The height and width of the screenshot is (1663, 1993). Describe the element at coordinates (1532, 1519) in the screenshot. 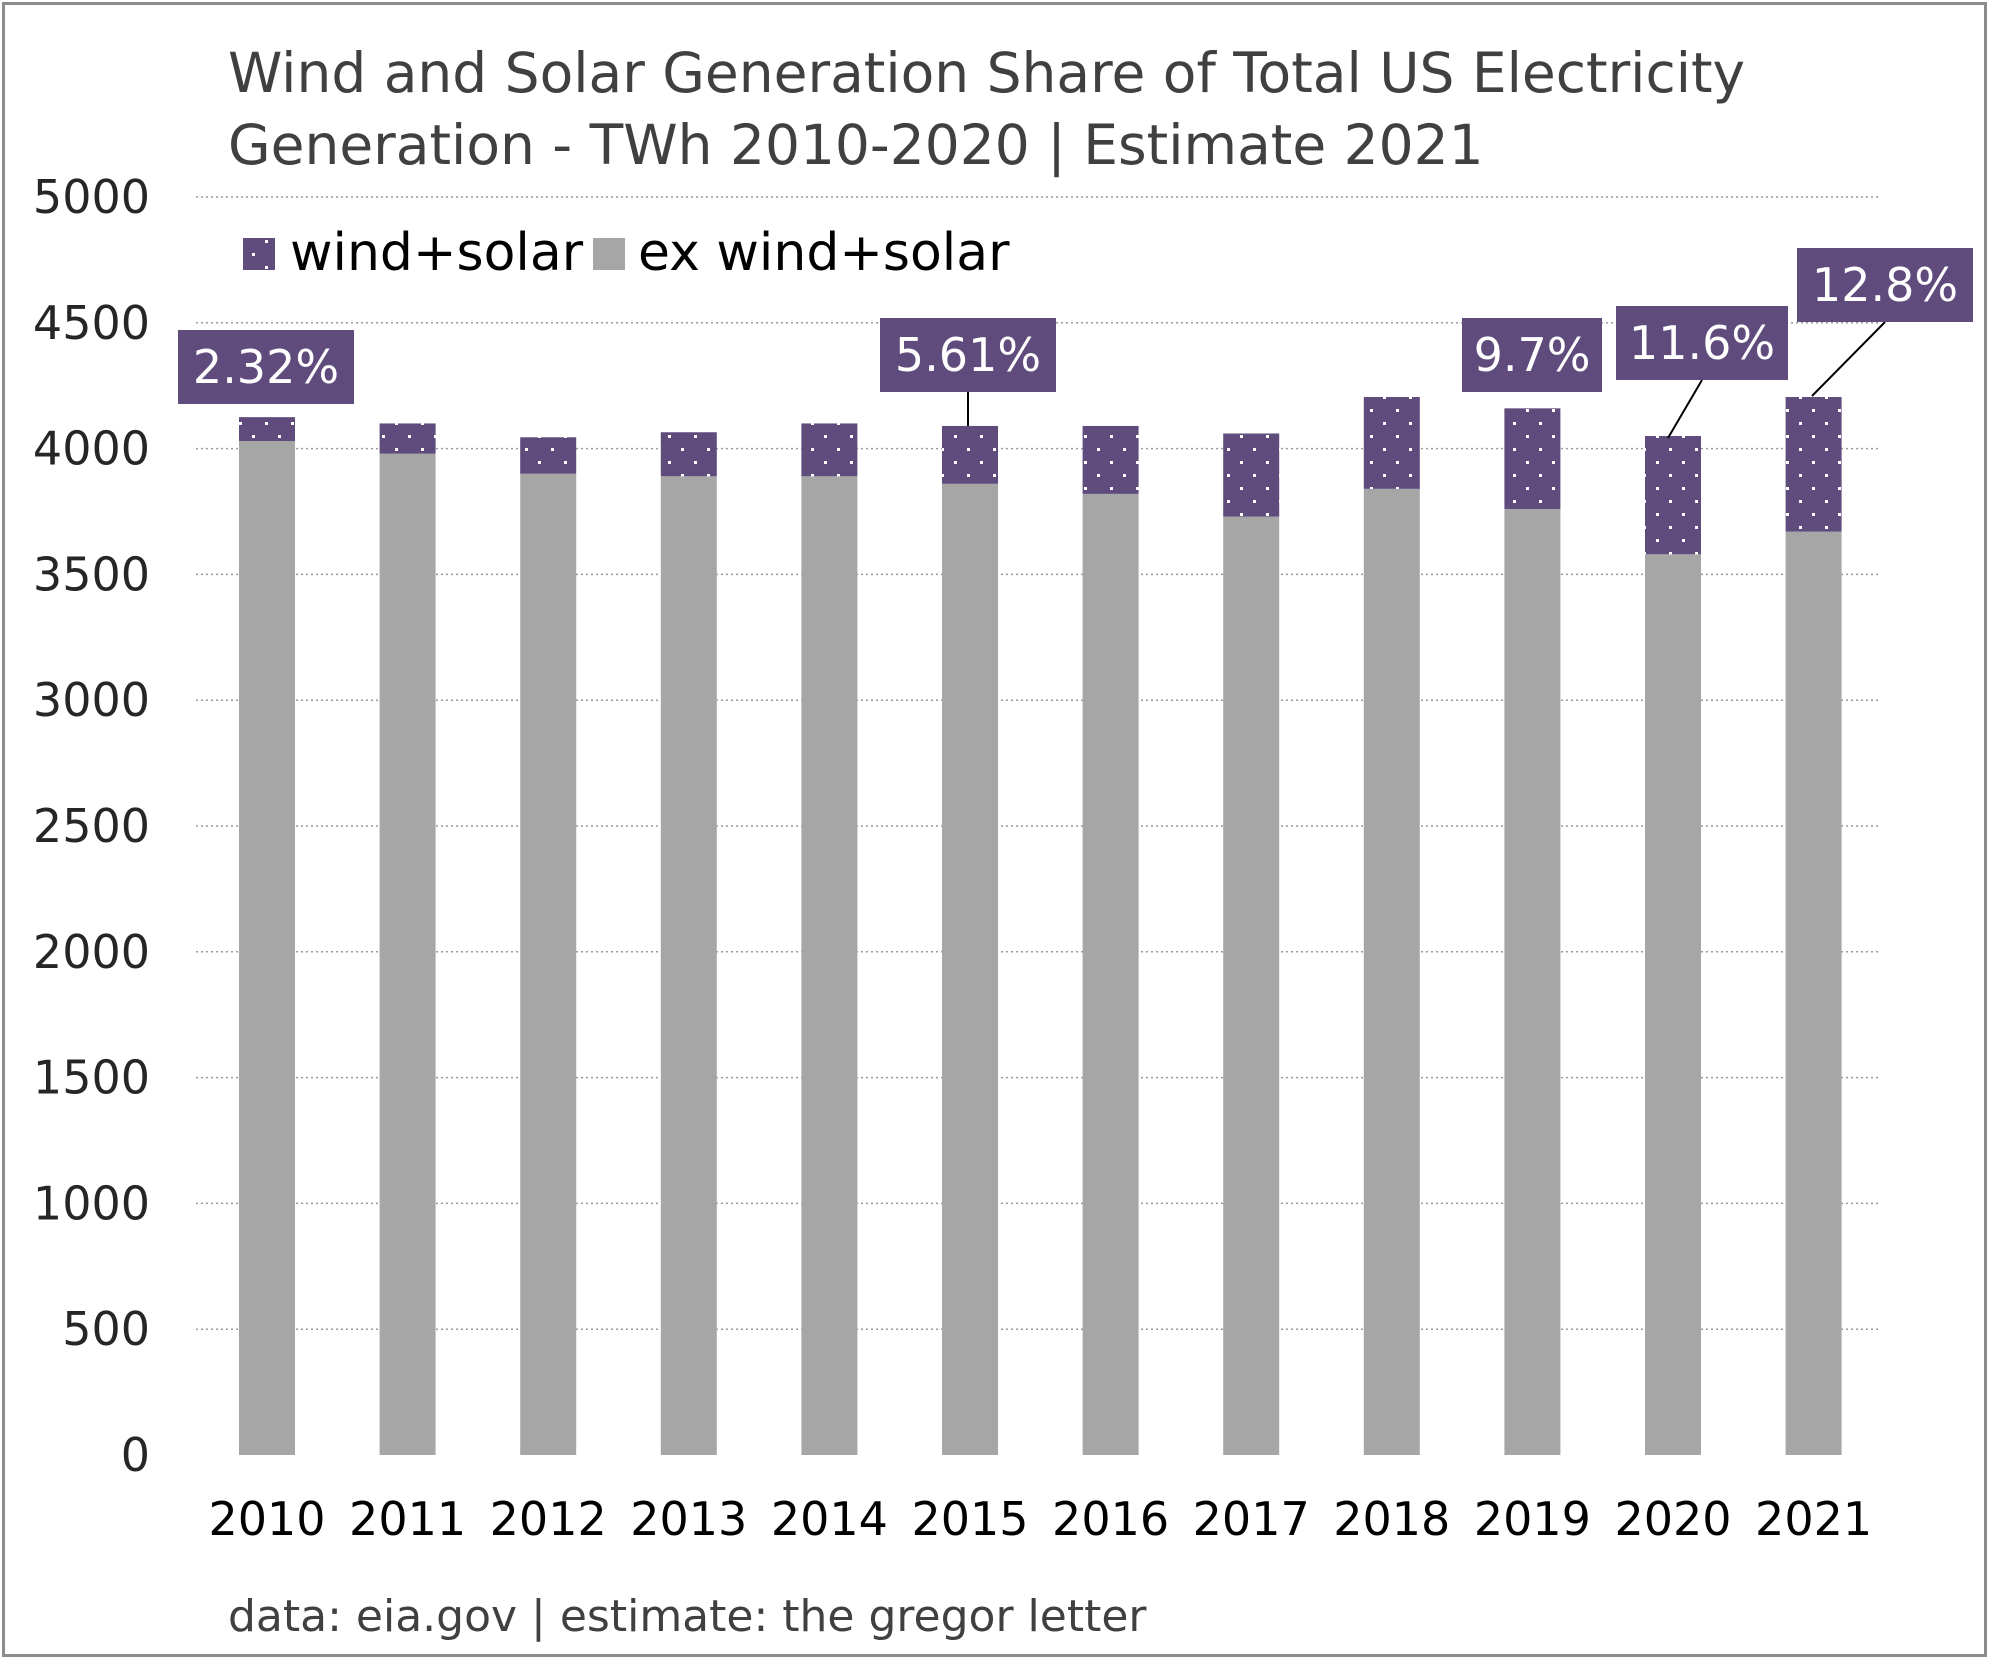

I see `x-tick-label: 2019` at that location.